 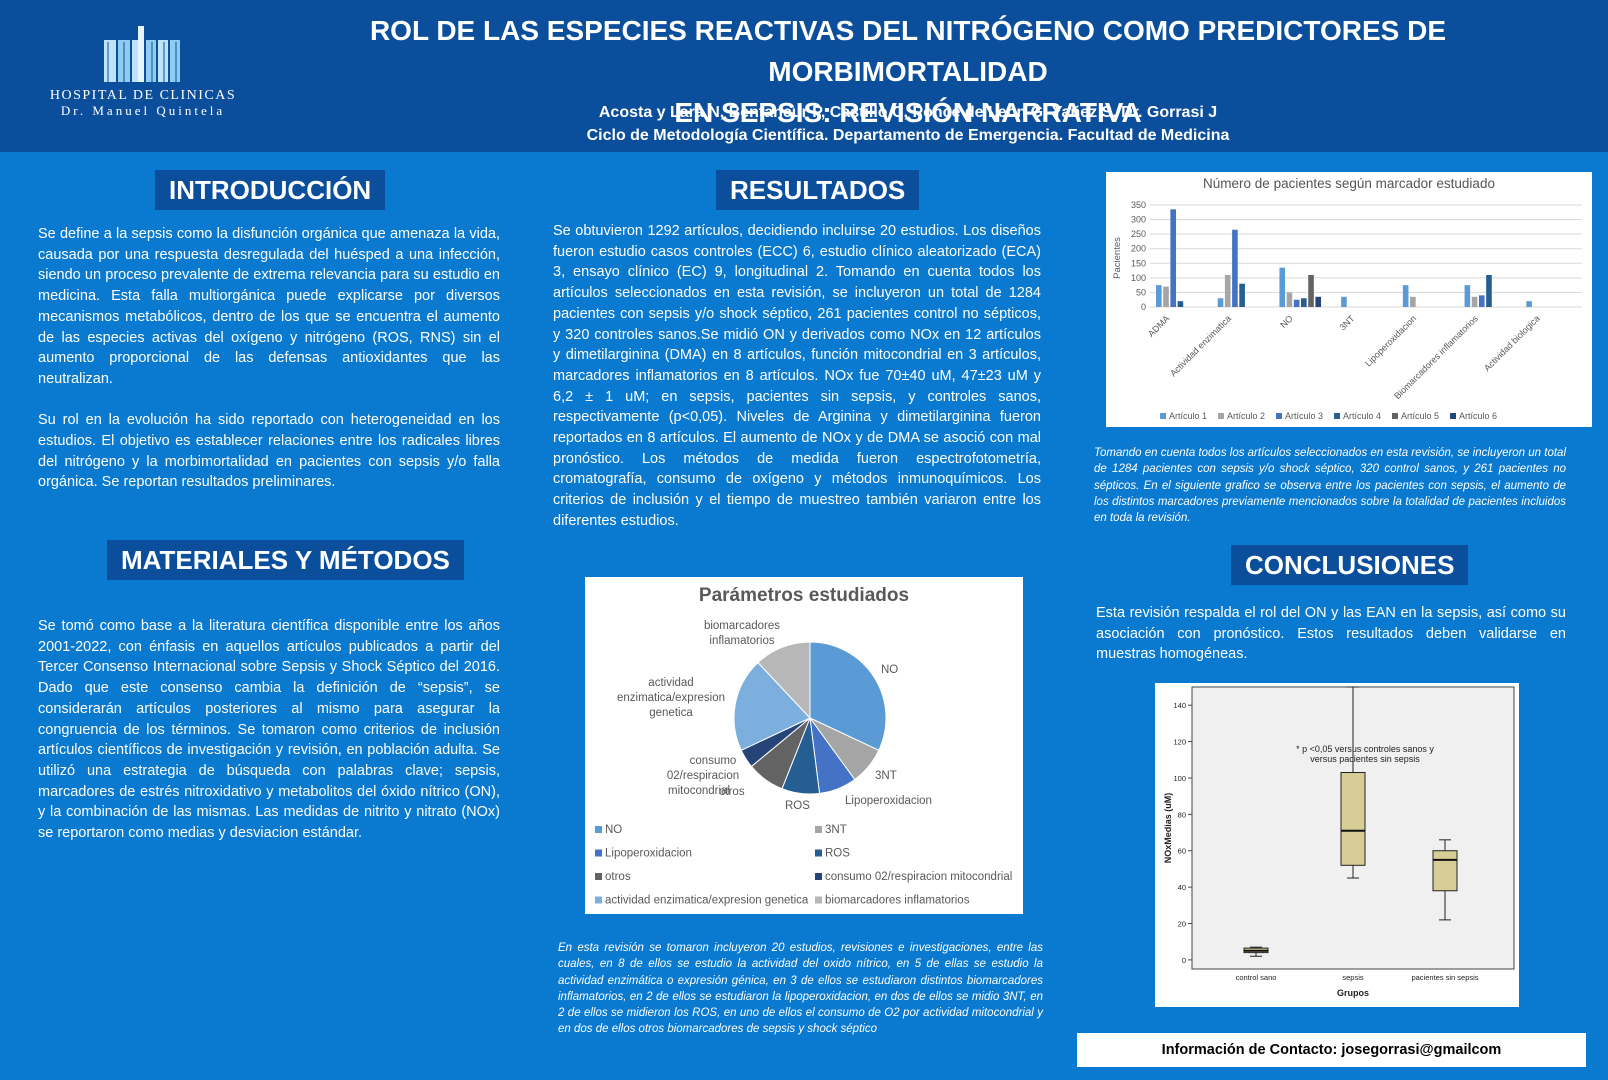 I want to click on boxplot-ylabel: NOxMedias (uM), so click(x=1168, y=828).